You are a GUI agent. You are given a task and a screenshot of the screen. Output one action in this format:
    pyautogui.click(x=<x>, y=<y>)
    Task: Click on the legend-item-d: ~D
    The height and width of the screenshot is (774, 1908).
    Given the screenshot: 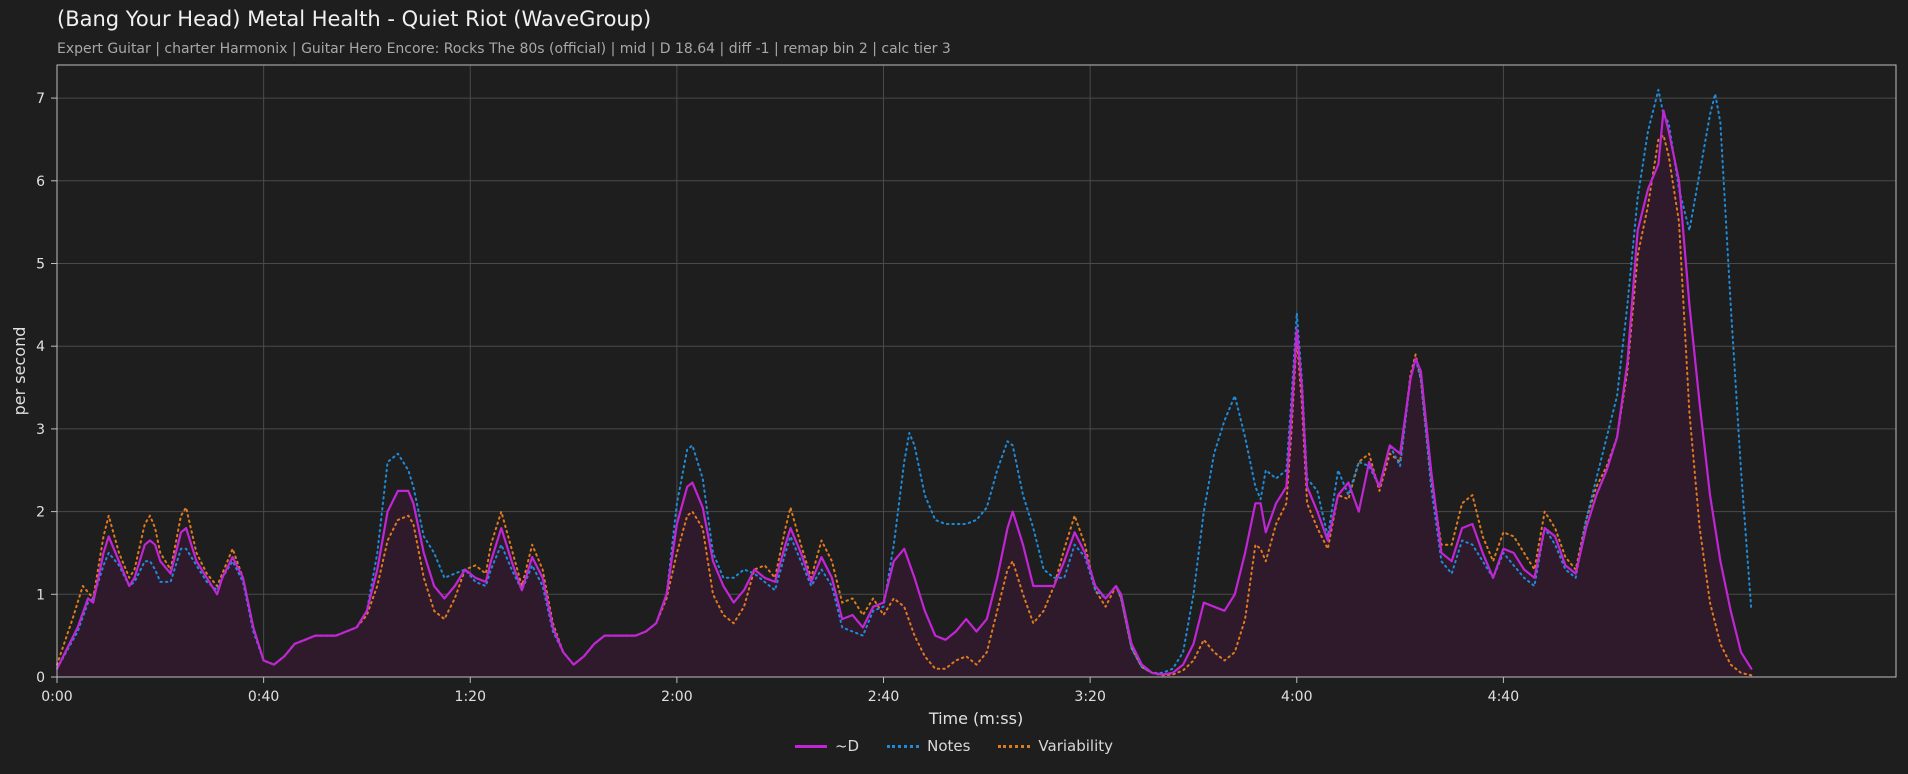 What is the action you would take?
    pyautogui.click(x=827, y=746)
    